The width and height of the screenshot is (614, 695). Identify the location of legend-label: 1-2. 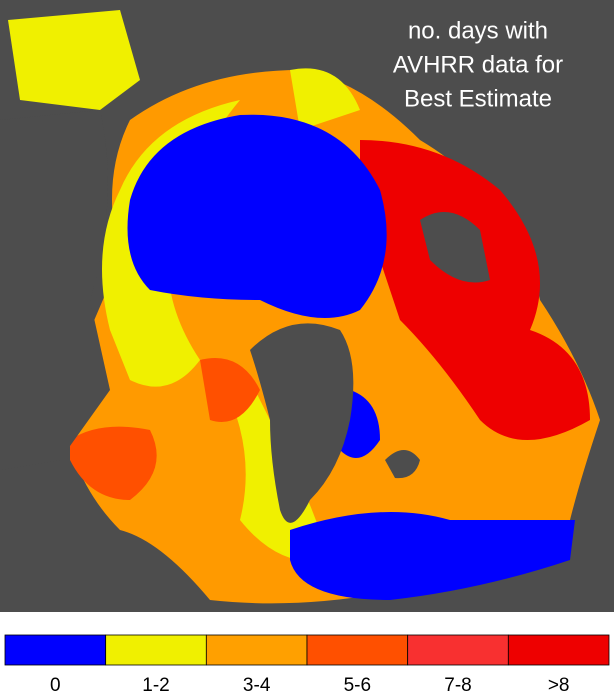
(155, 685).